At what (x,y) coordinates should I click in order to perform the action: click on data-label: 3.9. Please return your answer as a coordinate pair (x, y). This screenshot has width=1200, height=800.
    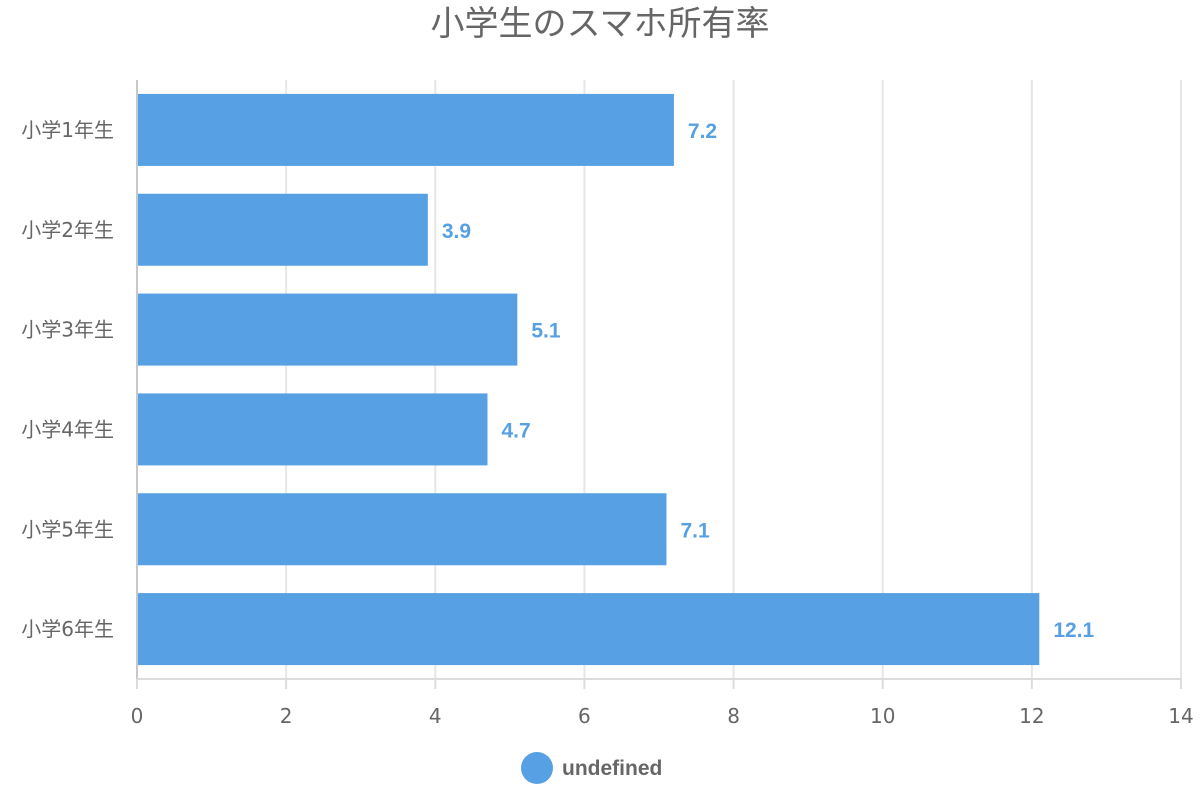
    Looking at the image, I should click on (456, 231).